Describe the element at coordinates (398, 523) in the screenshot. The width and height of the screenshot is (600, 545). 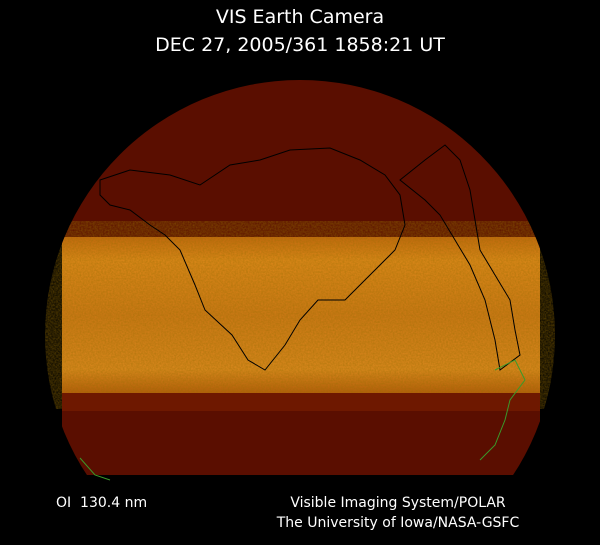
I see `institution-label: The University of Iowa/NASA-GSFC` at that location.